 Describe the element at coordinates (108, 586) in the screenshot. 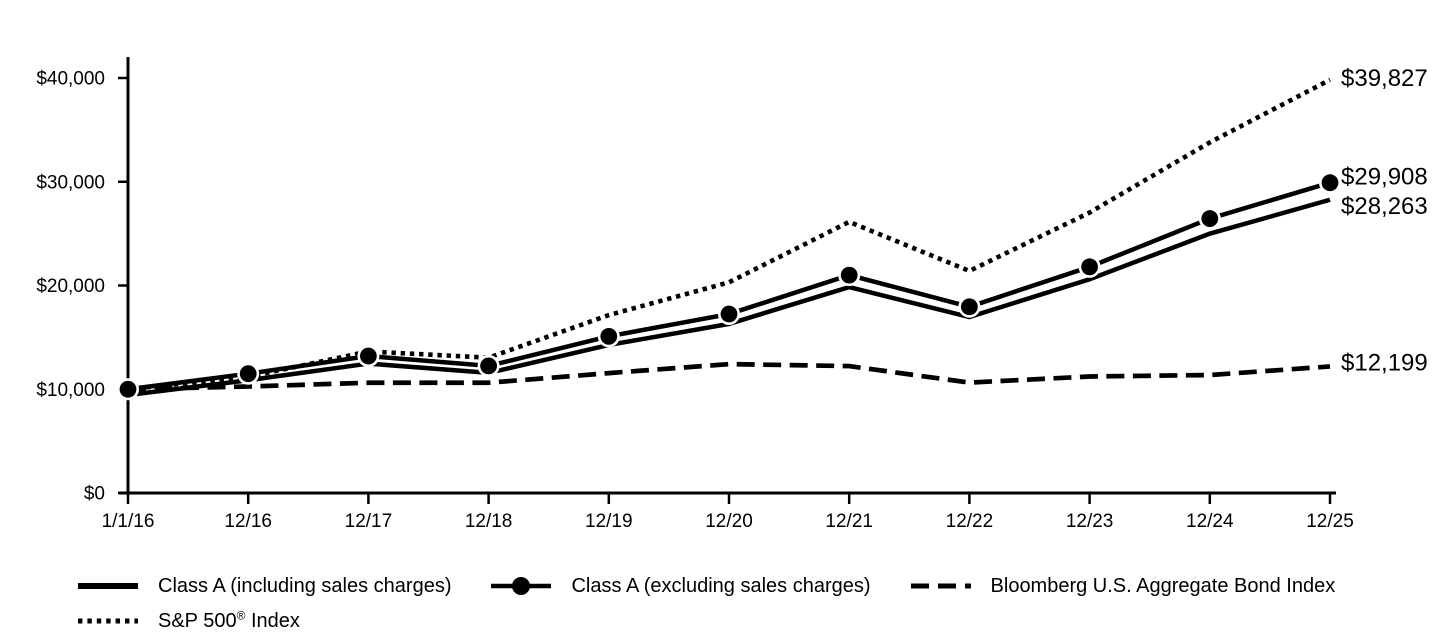

I see `solid-line-swatch-icon` at that location.